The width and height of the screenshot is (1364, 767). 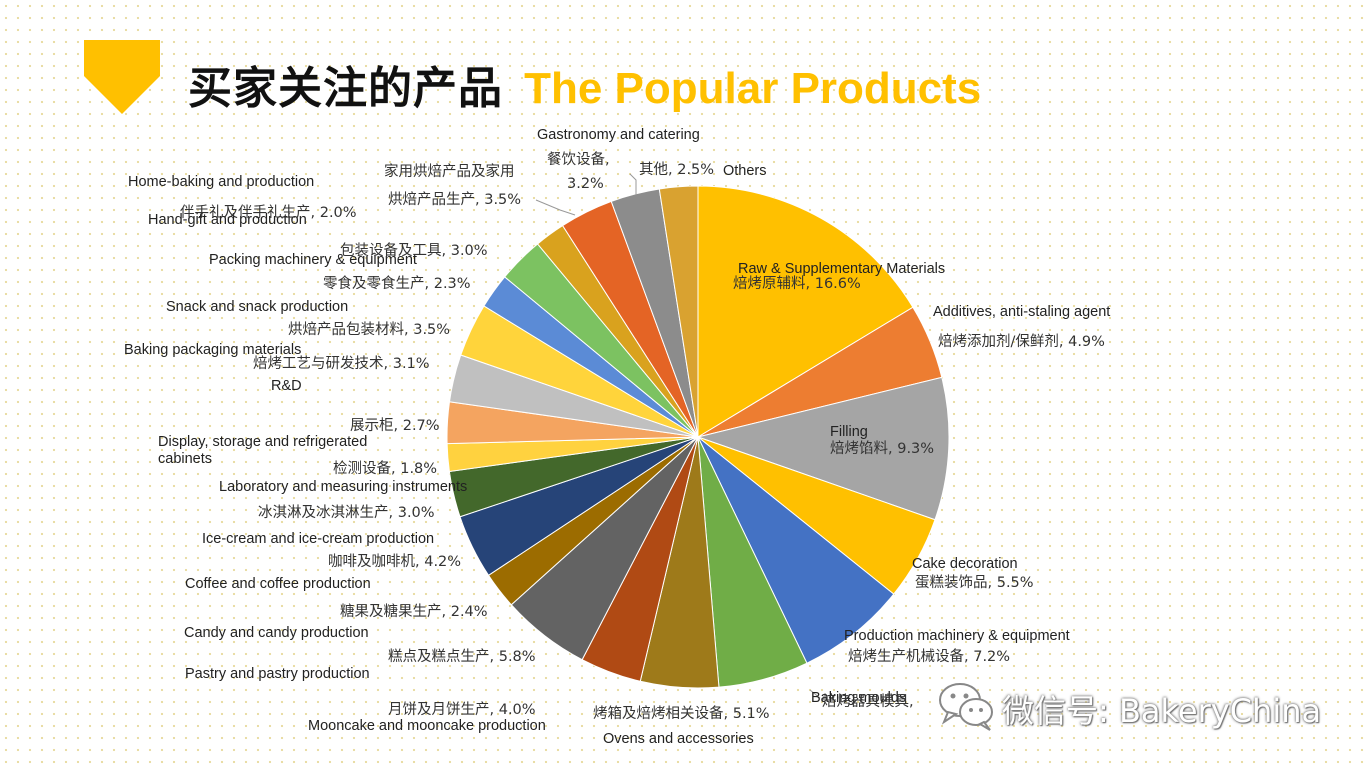 What do you see at coordinates (678, 739) in the screenshot?
I see `slice-label-en: Ovens and accessories` at bounding box center [678, 739].